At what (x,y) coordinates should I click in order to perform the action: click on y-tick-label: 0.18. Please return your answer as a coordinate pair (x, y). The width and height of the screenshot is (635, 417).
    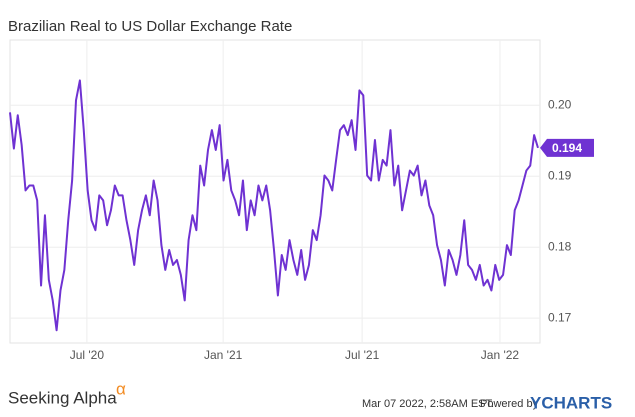
    Looking at the image, I should click on (560, 246).